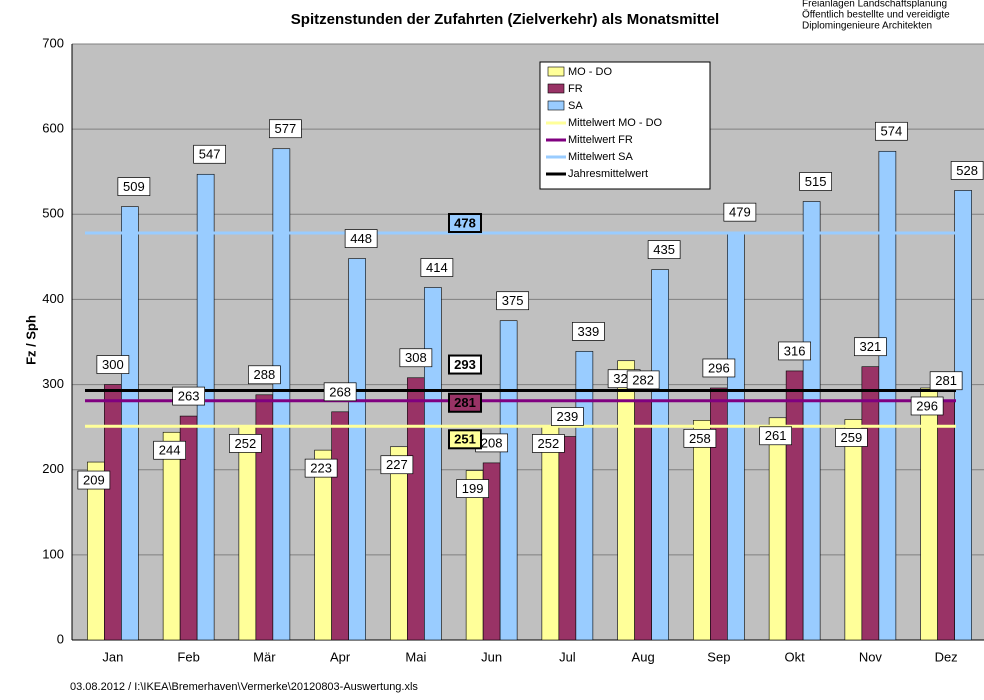 The image size is (984, 700). I want to click on legend-label: MO - DO, so click(590, 72).